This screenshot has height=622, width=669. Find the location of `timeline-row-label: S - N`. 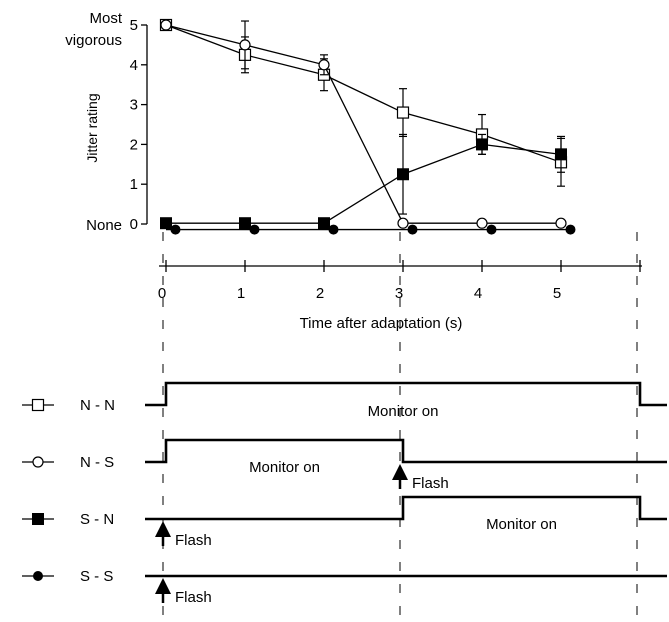

timeline-row-label: S - N is located at coordinates (97, 519).